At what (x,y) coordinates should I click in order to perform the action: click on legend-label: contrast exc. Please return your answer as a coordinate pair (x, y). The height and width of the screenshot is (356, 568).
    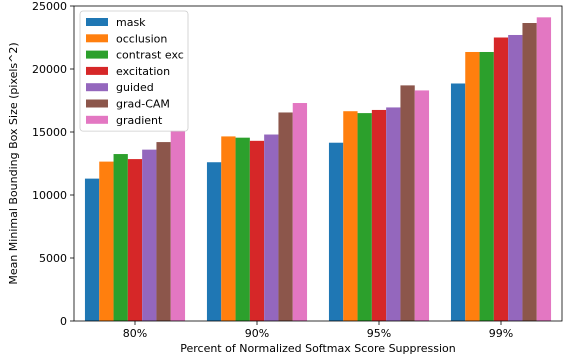
    Looking at the image, I should click on (150, 55).